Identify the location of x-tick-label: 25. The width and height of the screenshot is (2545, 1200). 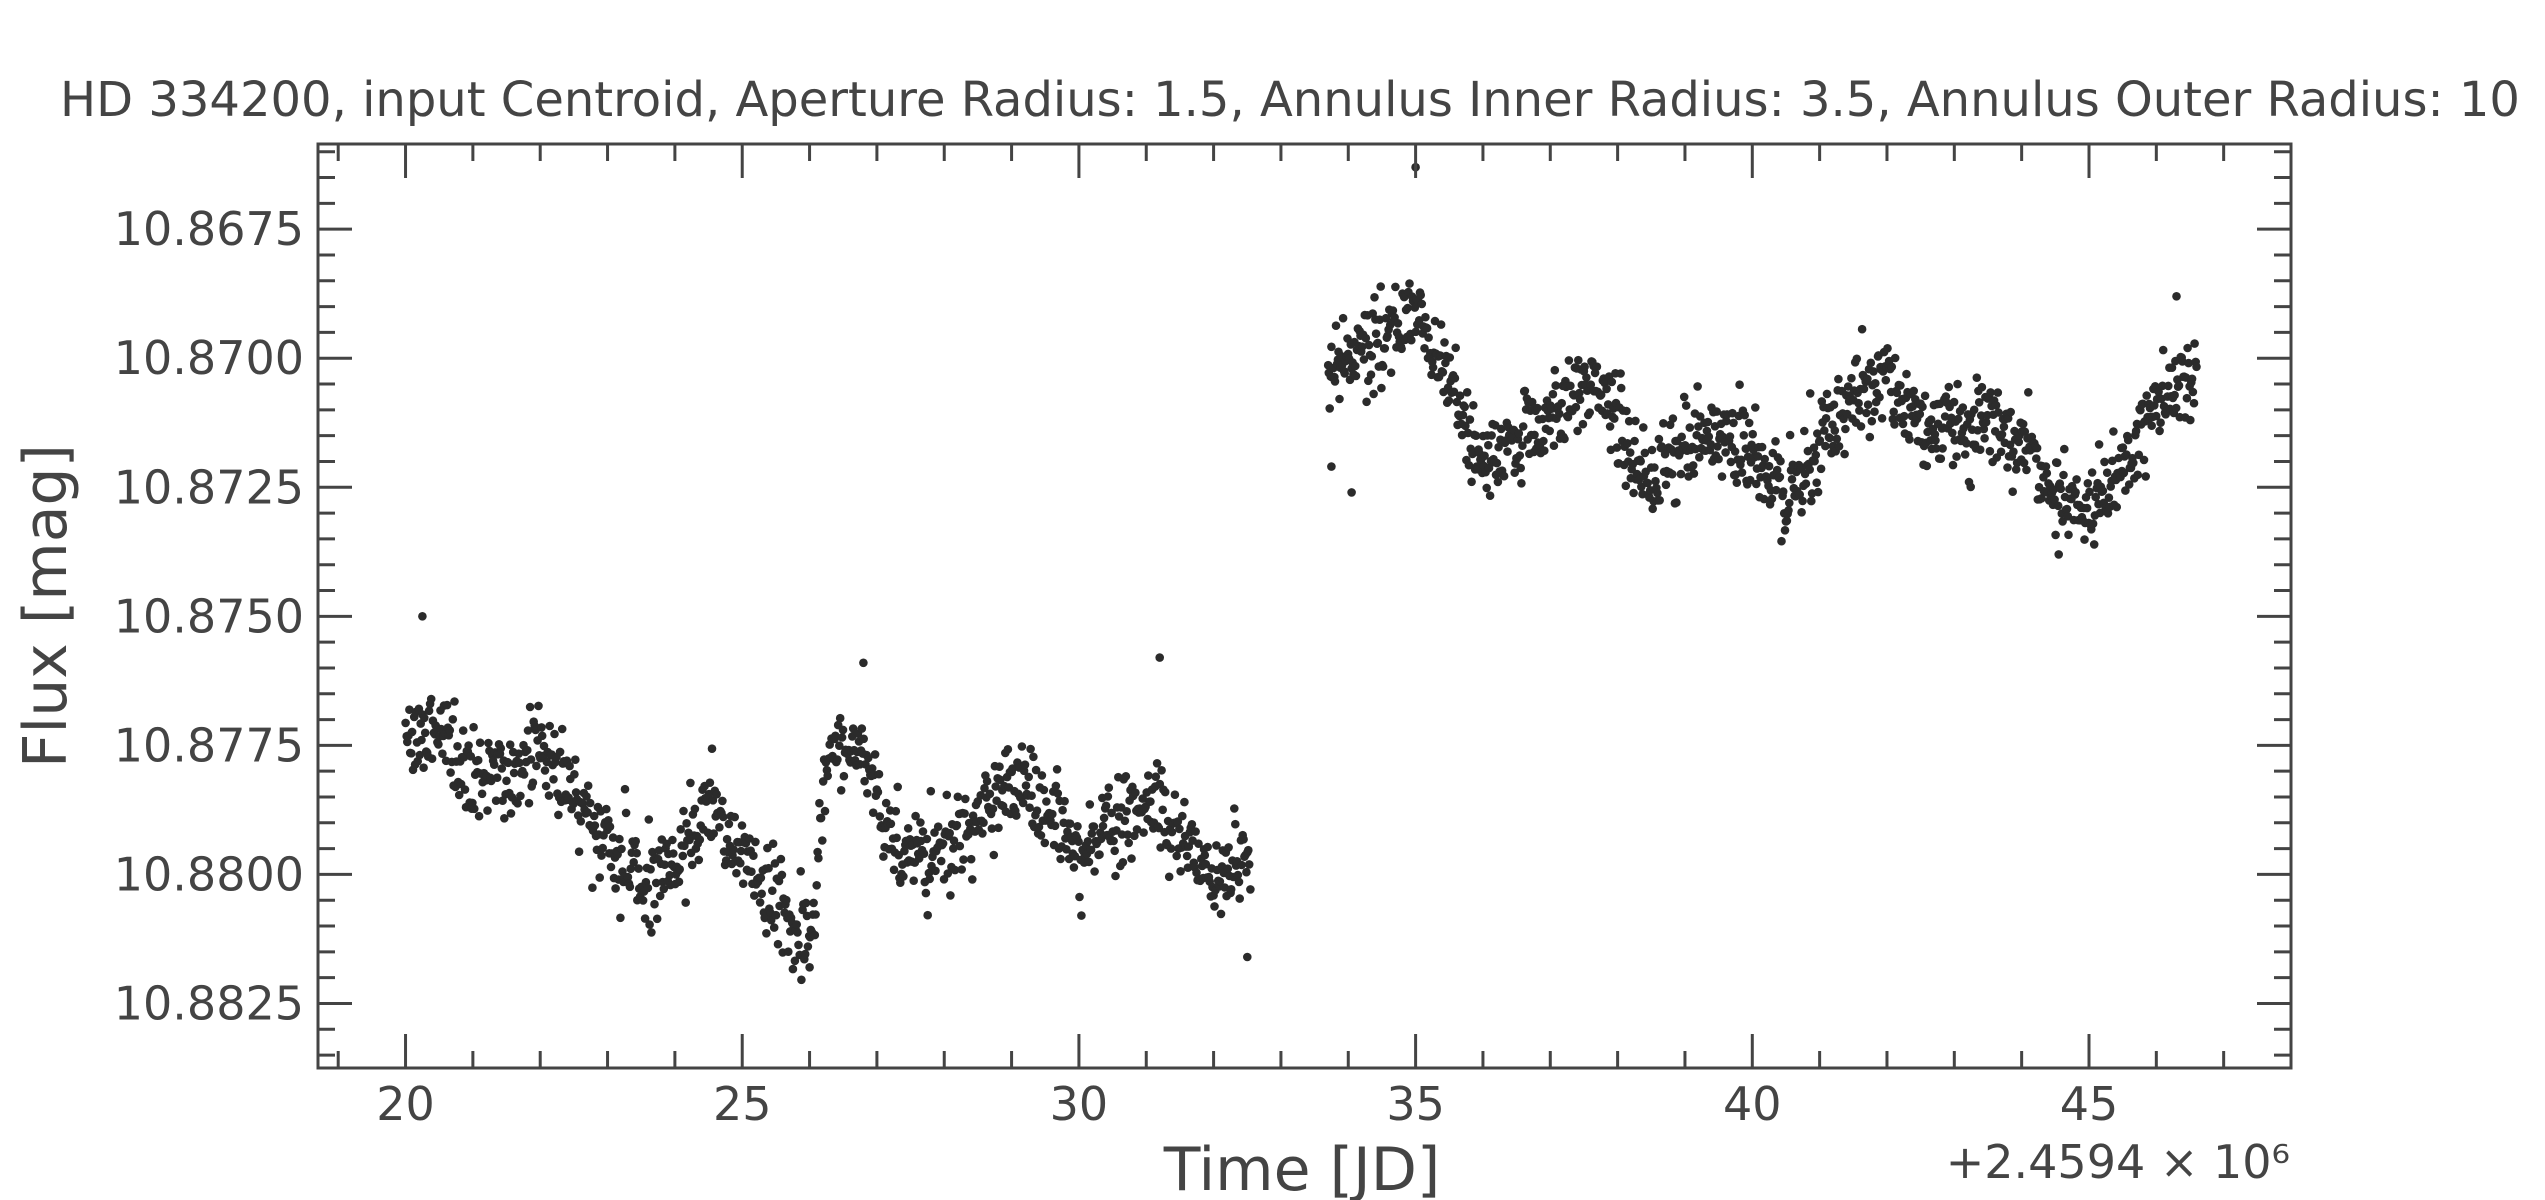
(742, 1104).